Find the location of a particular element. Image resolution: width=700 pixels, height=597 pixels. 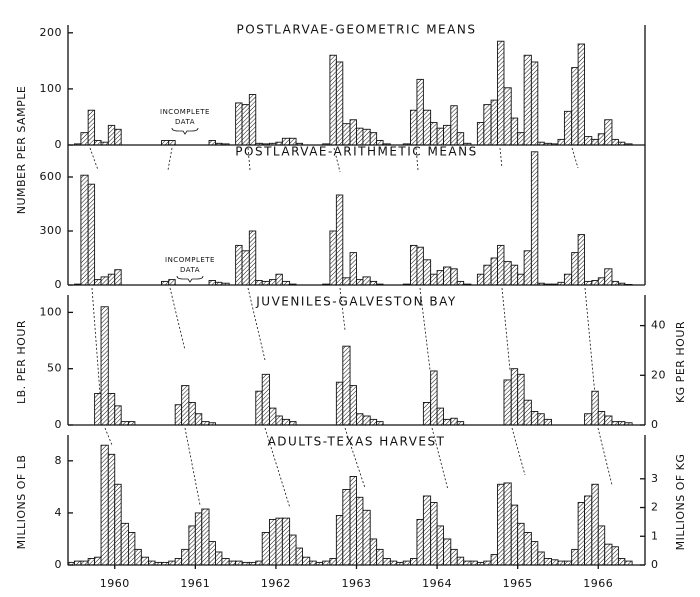

y-axis-label: NUMBER PER SAMPLE is located at coordinates (21, 150).